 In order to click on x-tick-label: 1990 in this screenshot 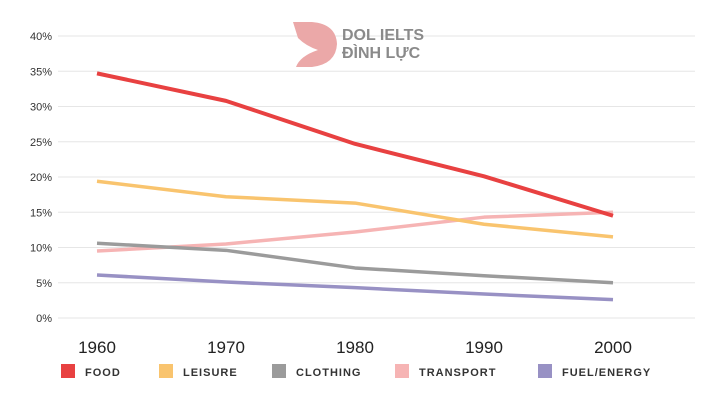, I will do `click(484, 347)`.